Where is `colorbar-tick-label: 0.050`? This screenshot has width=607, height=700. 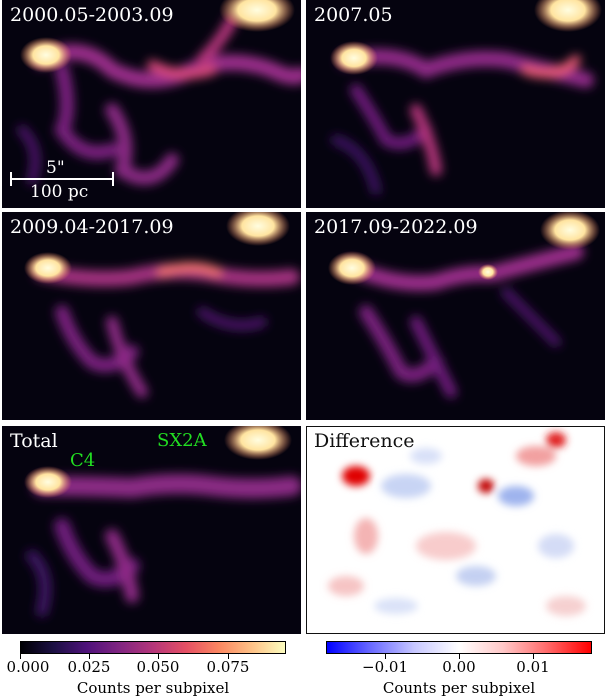
colorbar-tick-label: 0.050 is located at coordinates (158, 667).